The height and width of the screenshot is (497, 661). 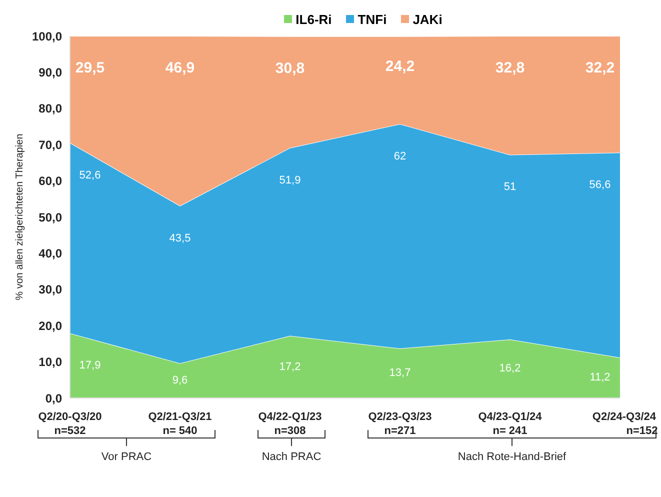 I want to click on data-label: 16,2, so click(x=510, y=368).